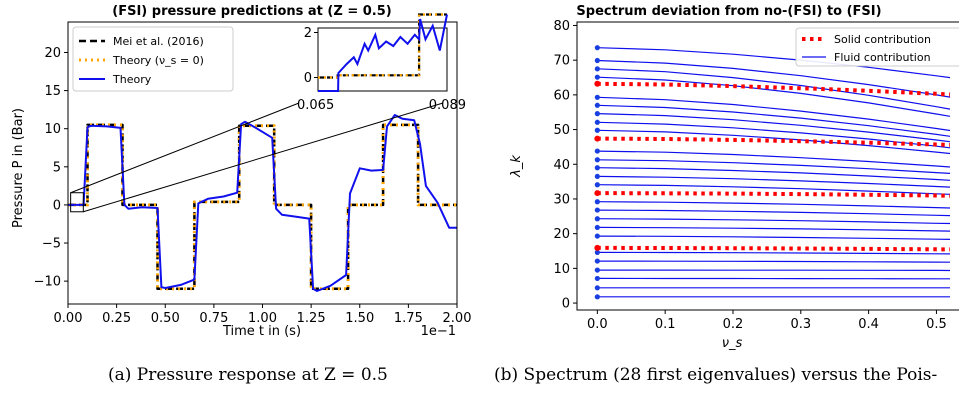 This screenshot has height=414, width=959. Describe the element at coordinates (516, 166) in the screenshot. I see `y-axis-label: λ_k` at that location.